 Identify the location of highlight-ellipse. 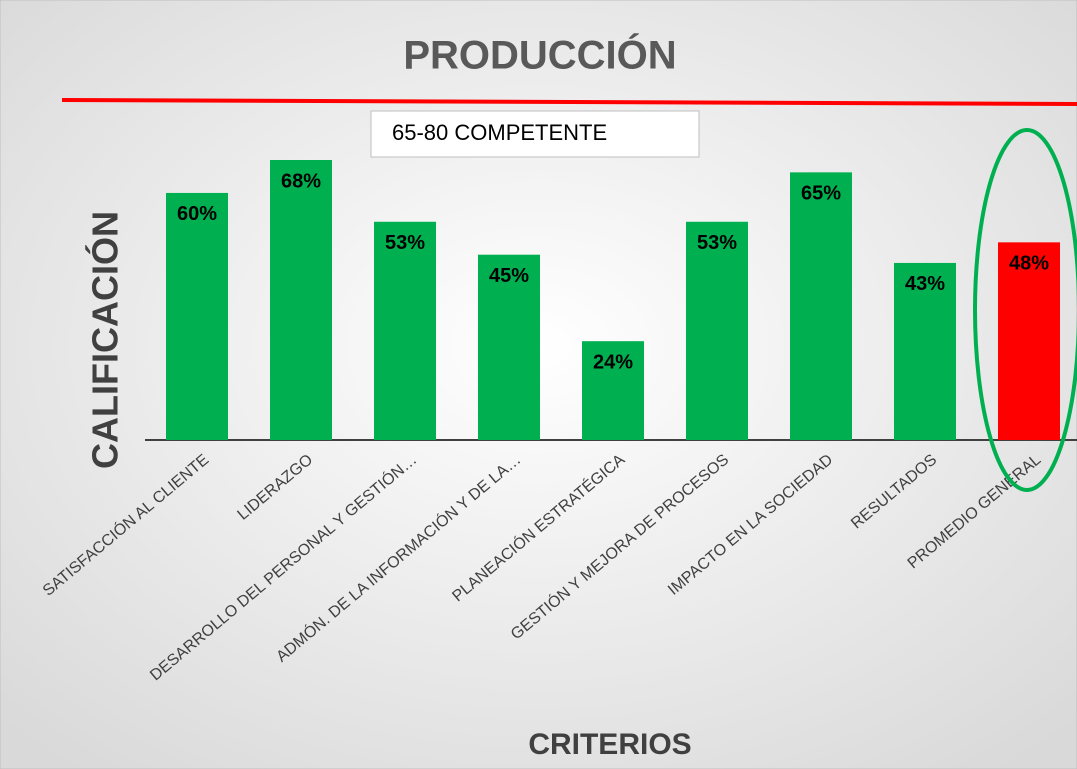
(1025, 310).